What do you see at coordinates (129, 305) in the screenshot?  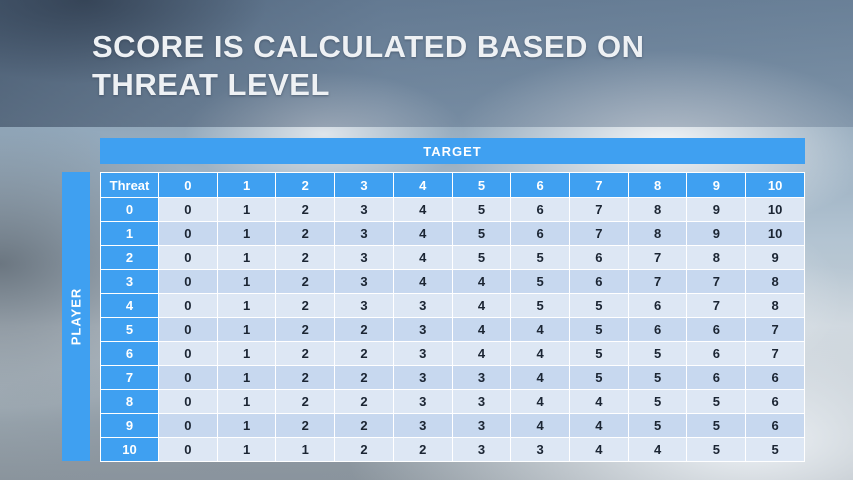 I see `row-threat-header: 4` at bounding box center [129, 305].